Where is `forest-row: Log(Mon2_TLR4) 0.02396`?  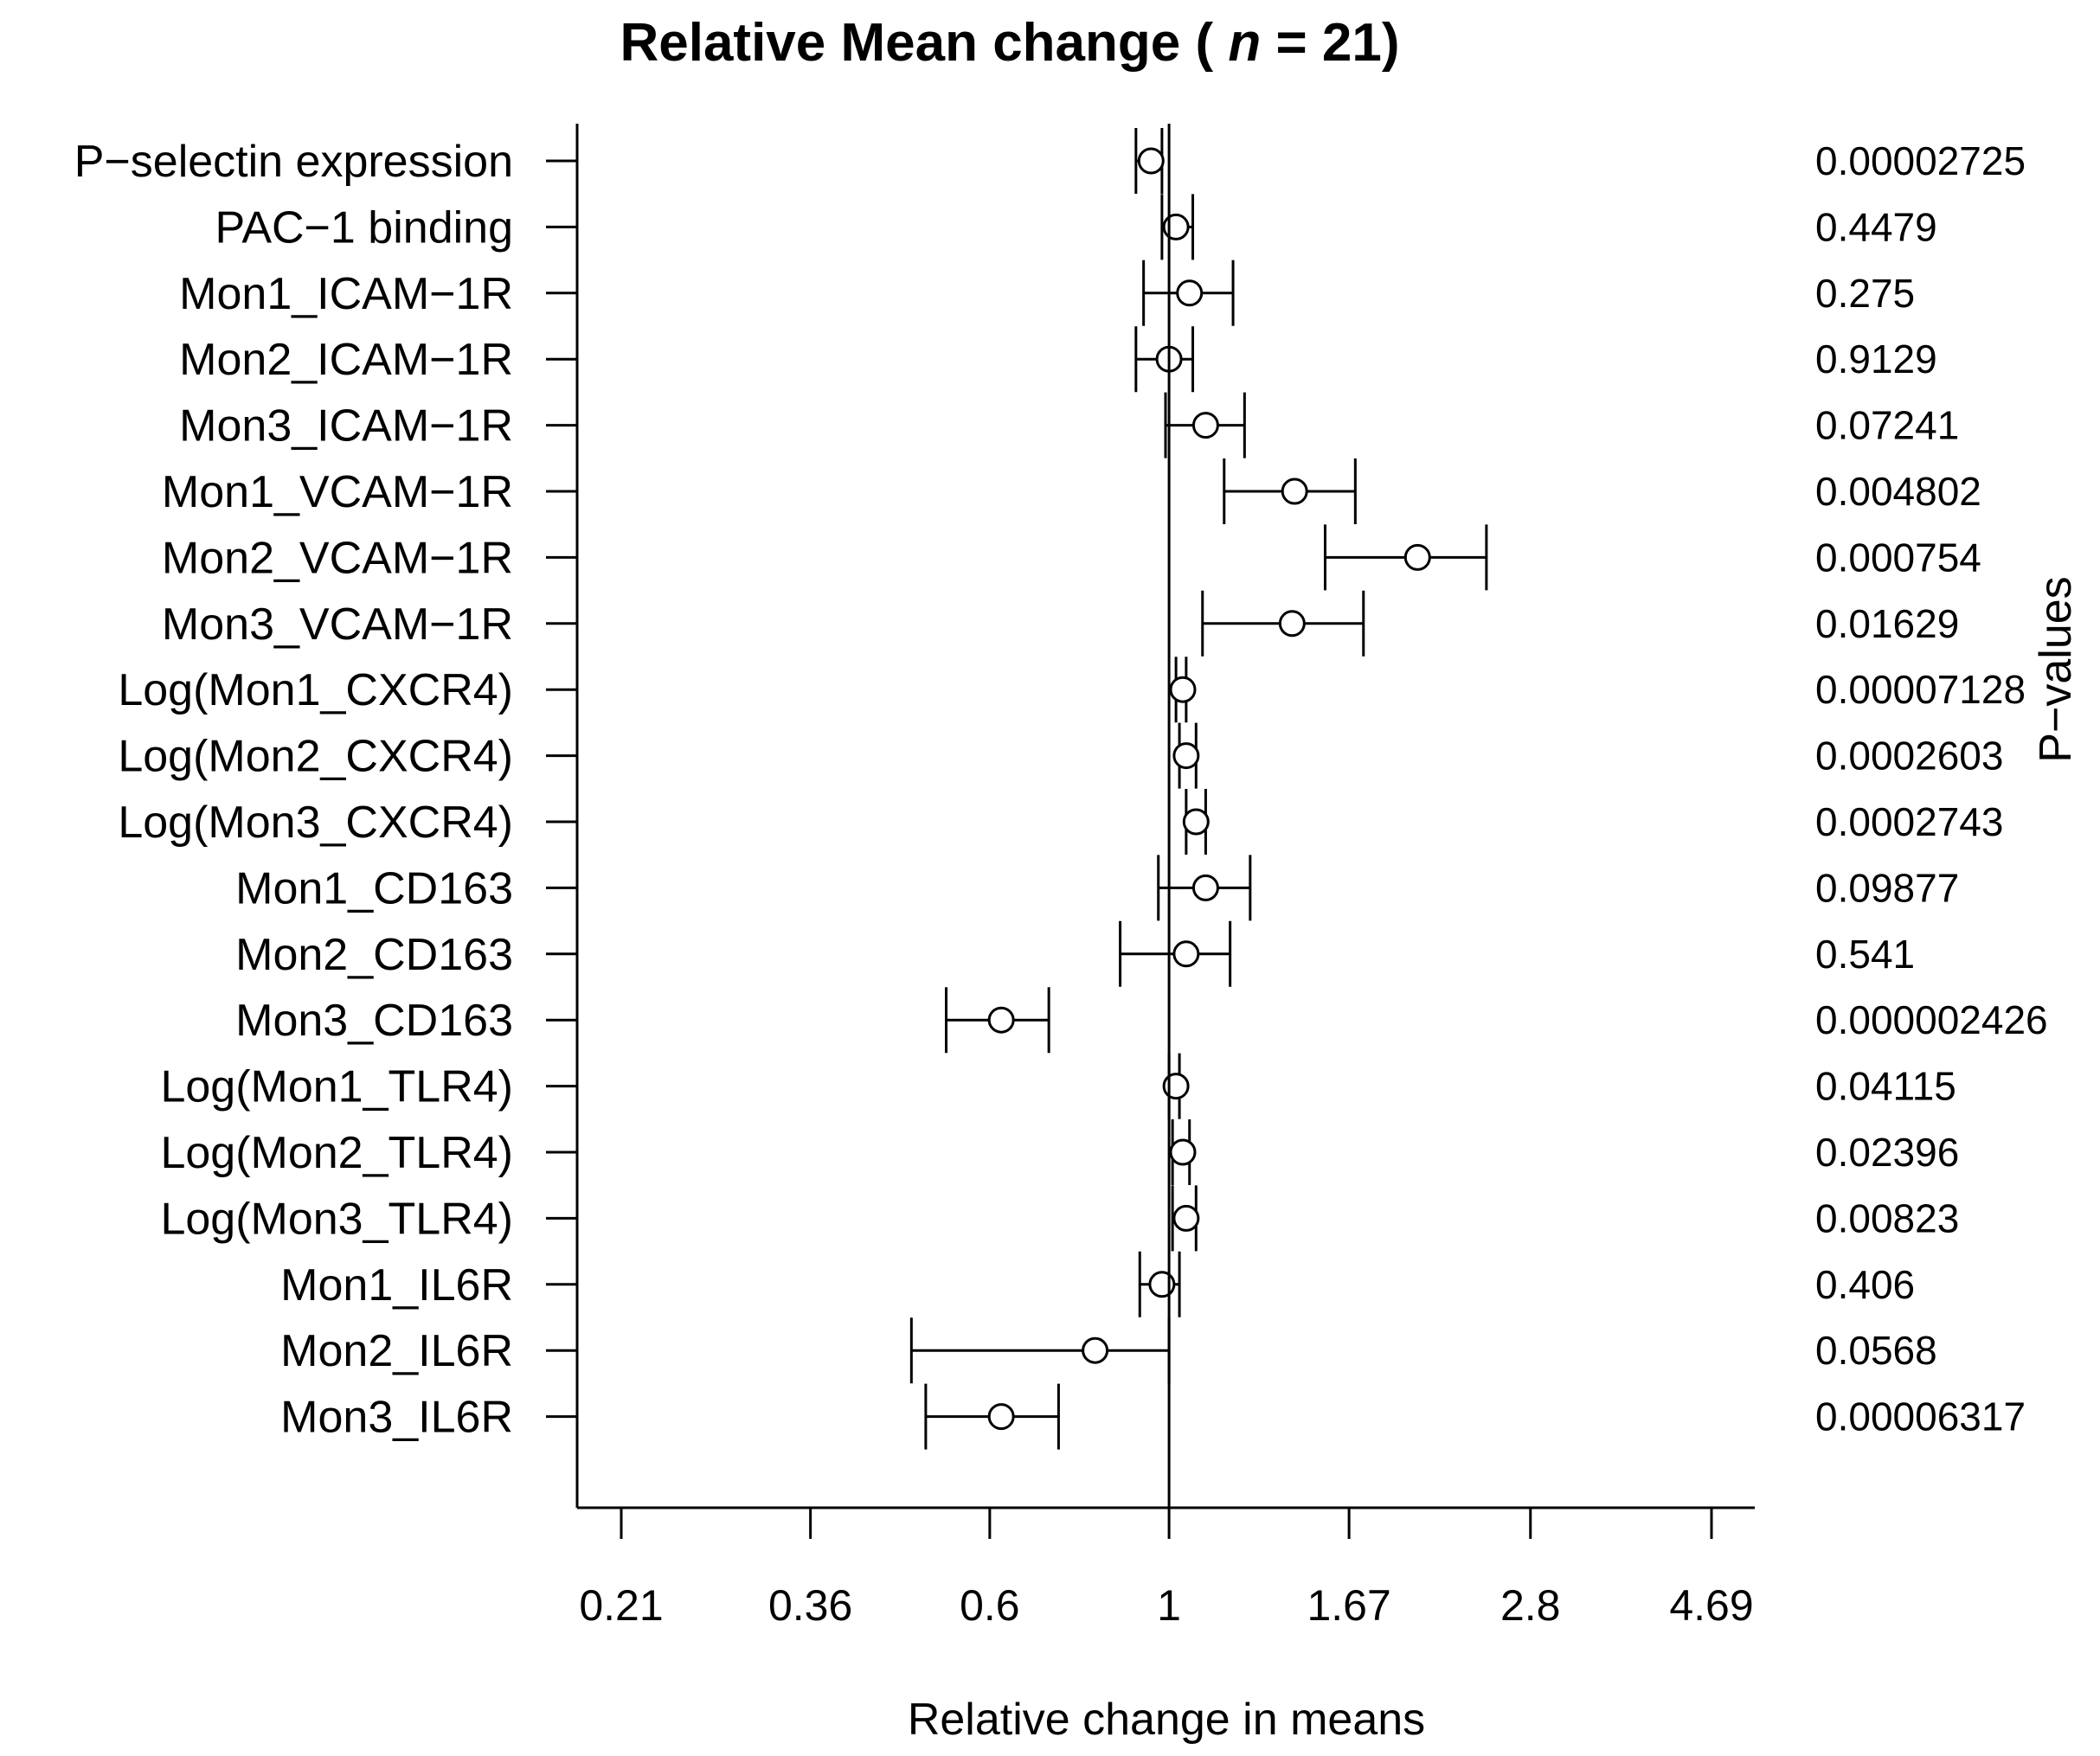 forest-row: Log(Mon2_TLR4) 0.02396 is located at coordinates (1059, 1152).